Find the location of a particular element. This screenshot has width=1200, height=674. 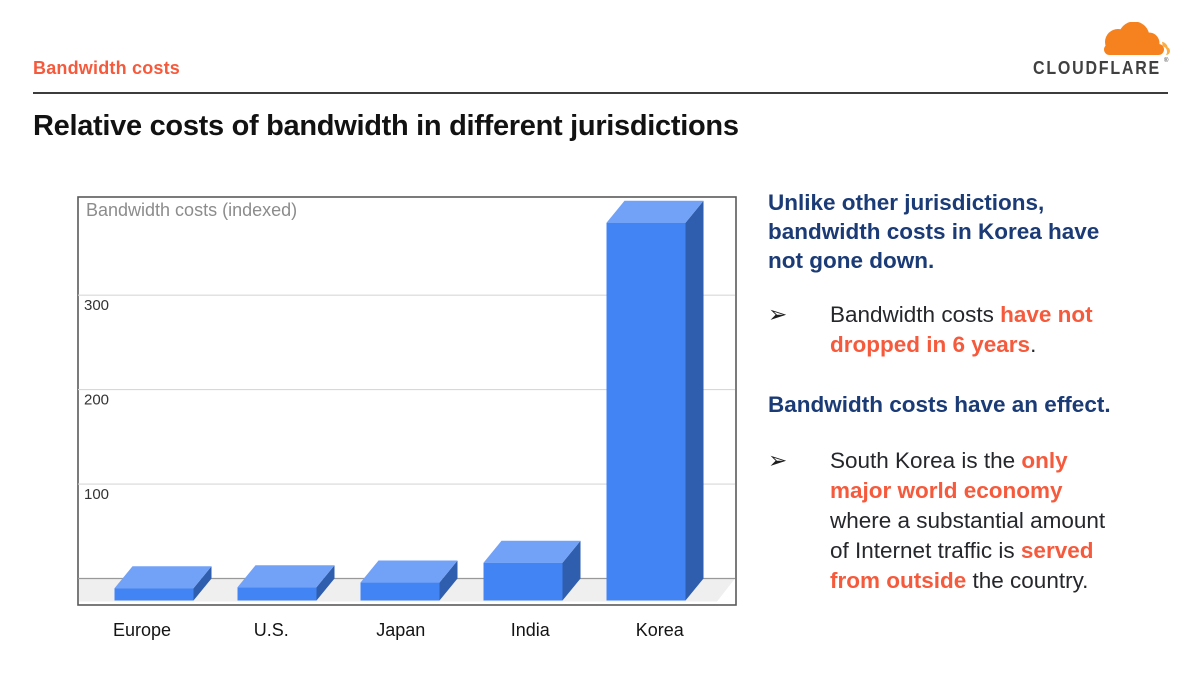

header-divider is located at coordinates (600, 93).